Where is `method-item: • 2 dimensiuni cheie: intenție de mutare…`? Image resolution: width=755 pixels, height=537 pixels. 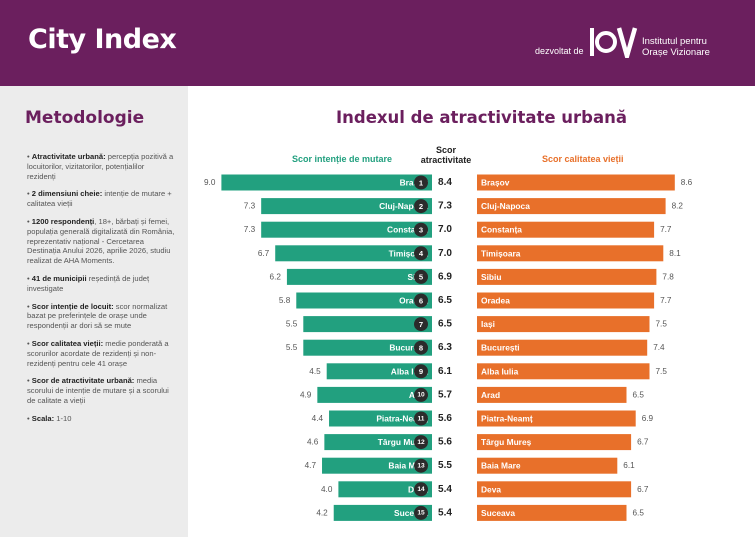
method-item: • 2 dimensiuni cheie: intenție de mutare… is located at coordinates (99, 199).